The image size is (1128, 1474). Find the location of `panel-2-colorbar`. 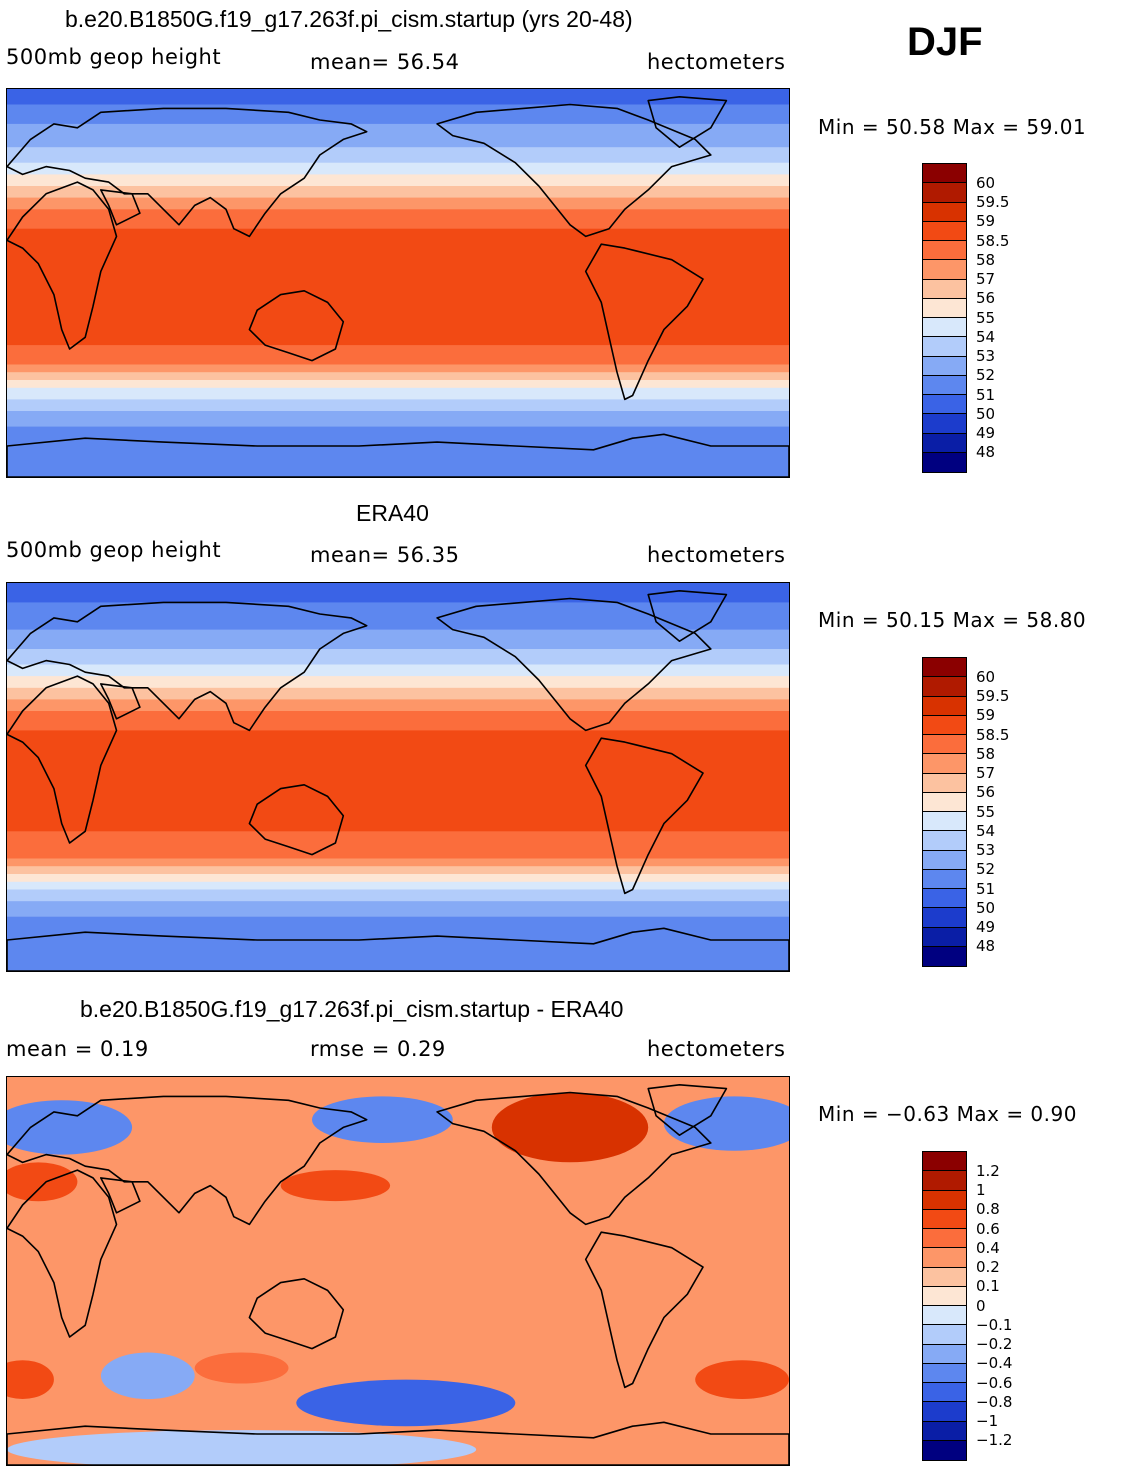

panel-2-colorbar is located at coordinates (944, 812).